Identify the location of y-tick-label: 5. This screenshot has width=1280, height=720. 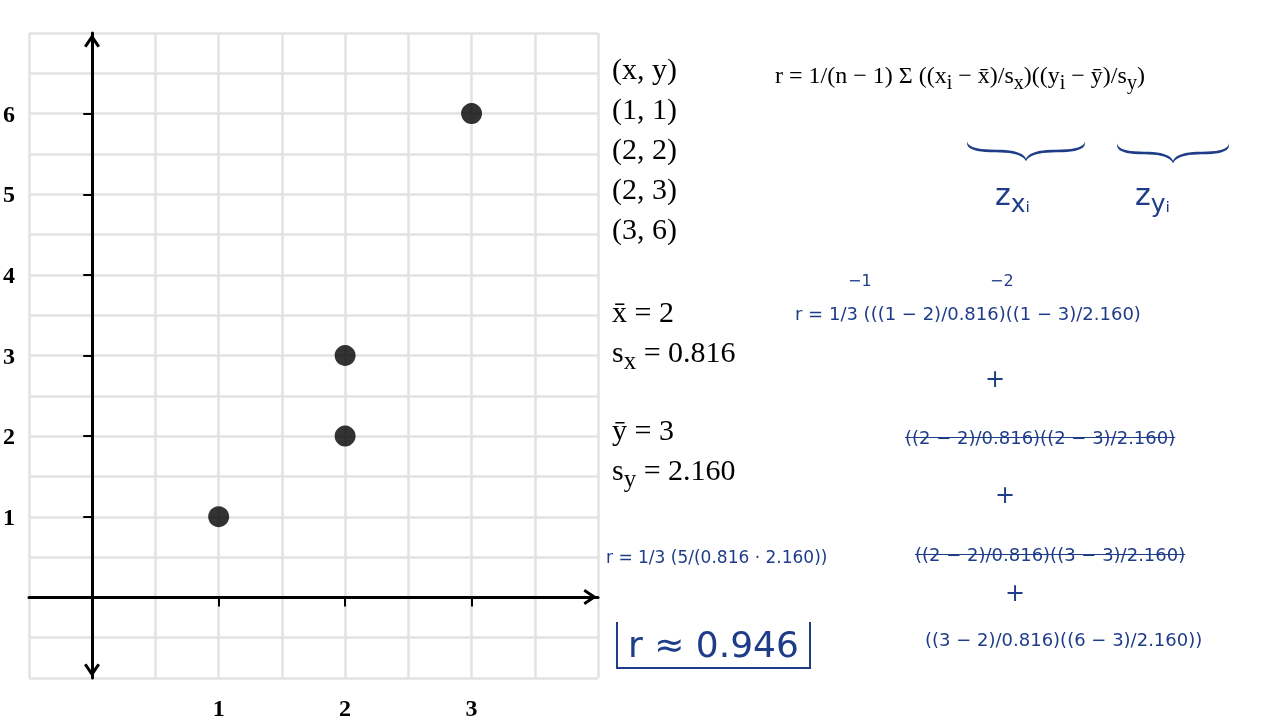
(9, 194).